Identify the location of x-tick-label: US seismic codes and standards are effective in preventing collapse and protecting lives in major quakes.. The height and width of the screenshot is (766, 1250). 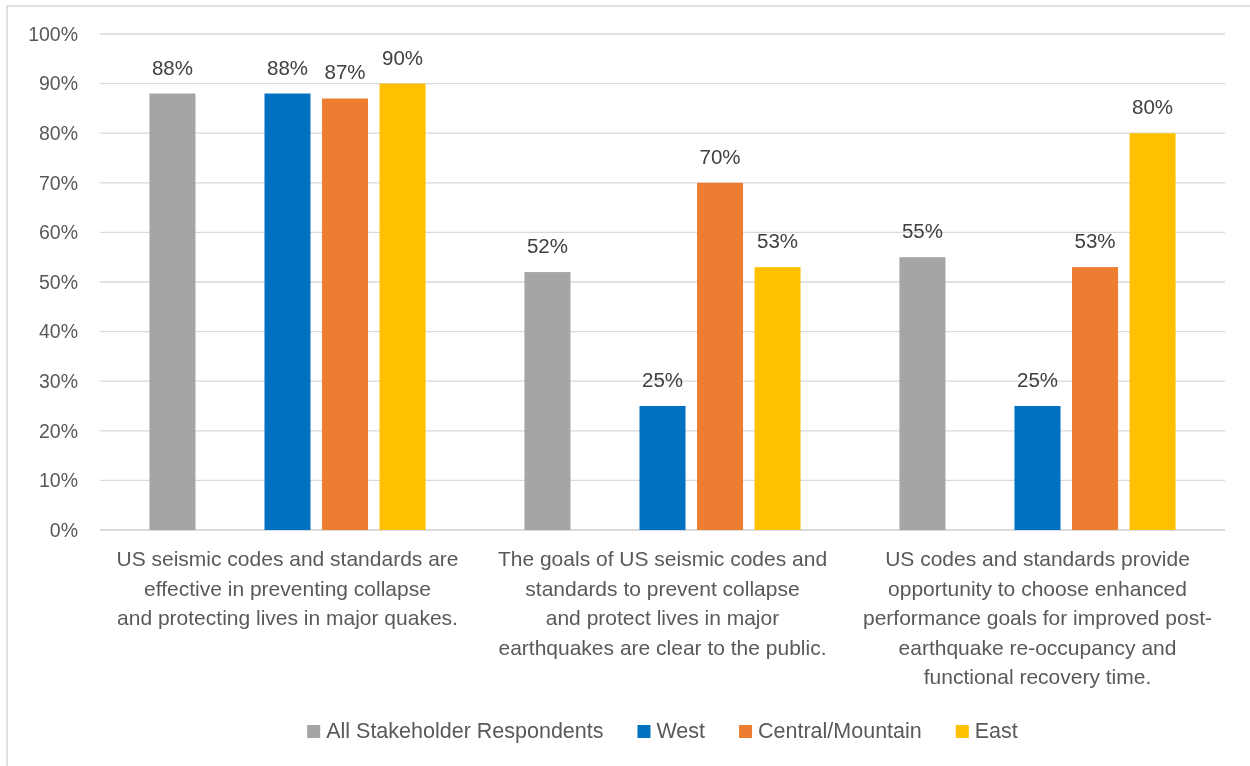
(287, 588).